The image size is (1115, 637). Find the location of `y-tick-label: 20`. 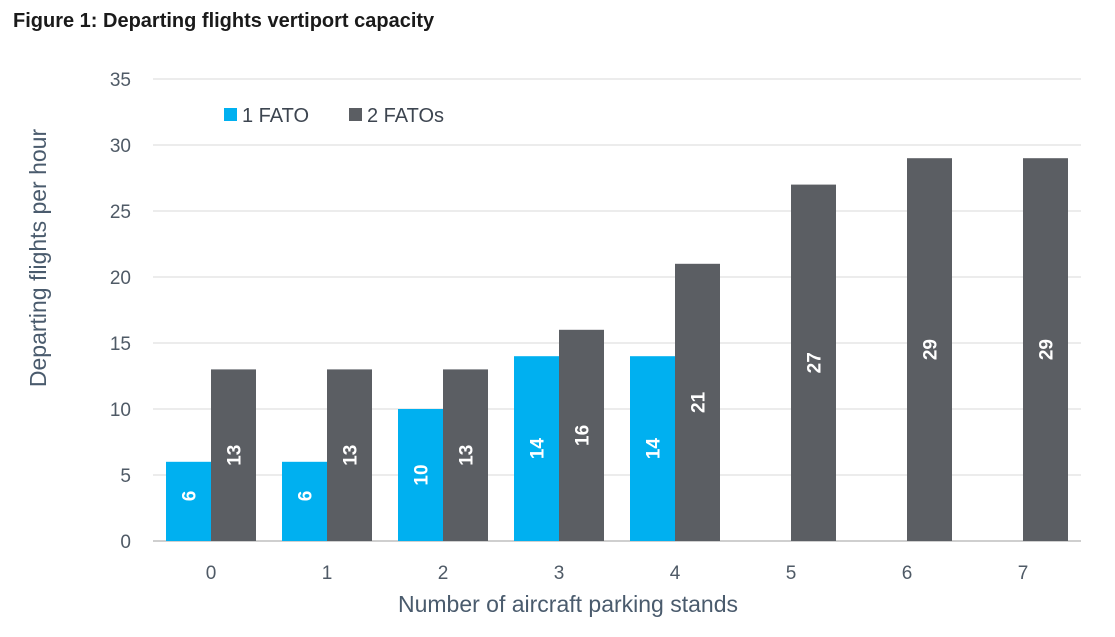

y-tick-label: 20 is located at coordinates (120, 278).